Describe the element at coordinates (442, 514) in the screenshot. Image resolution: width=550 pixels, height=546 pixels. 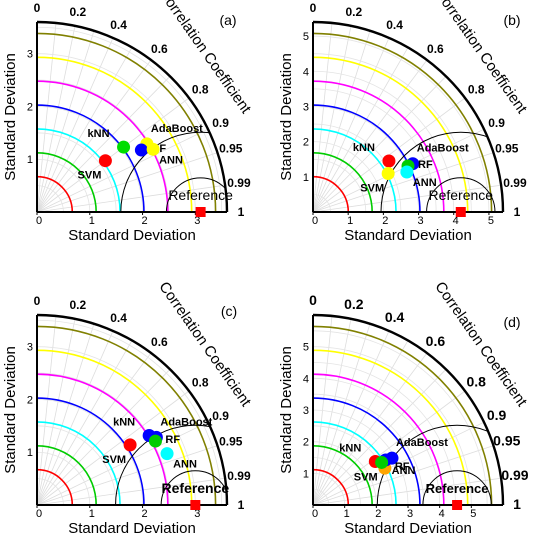
I see `x-tick-label: 4` at that location.